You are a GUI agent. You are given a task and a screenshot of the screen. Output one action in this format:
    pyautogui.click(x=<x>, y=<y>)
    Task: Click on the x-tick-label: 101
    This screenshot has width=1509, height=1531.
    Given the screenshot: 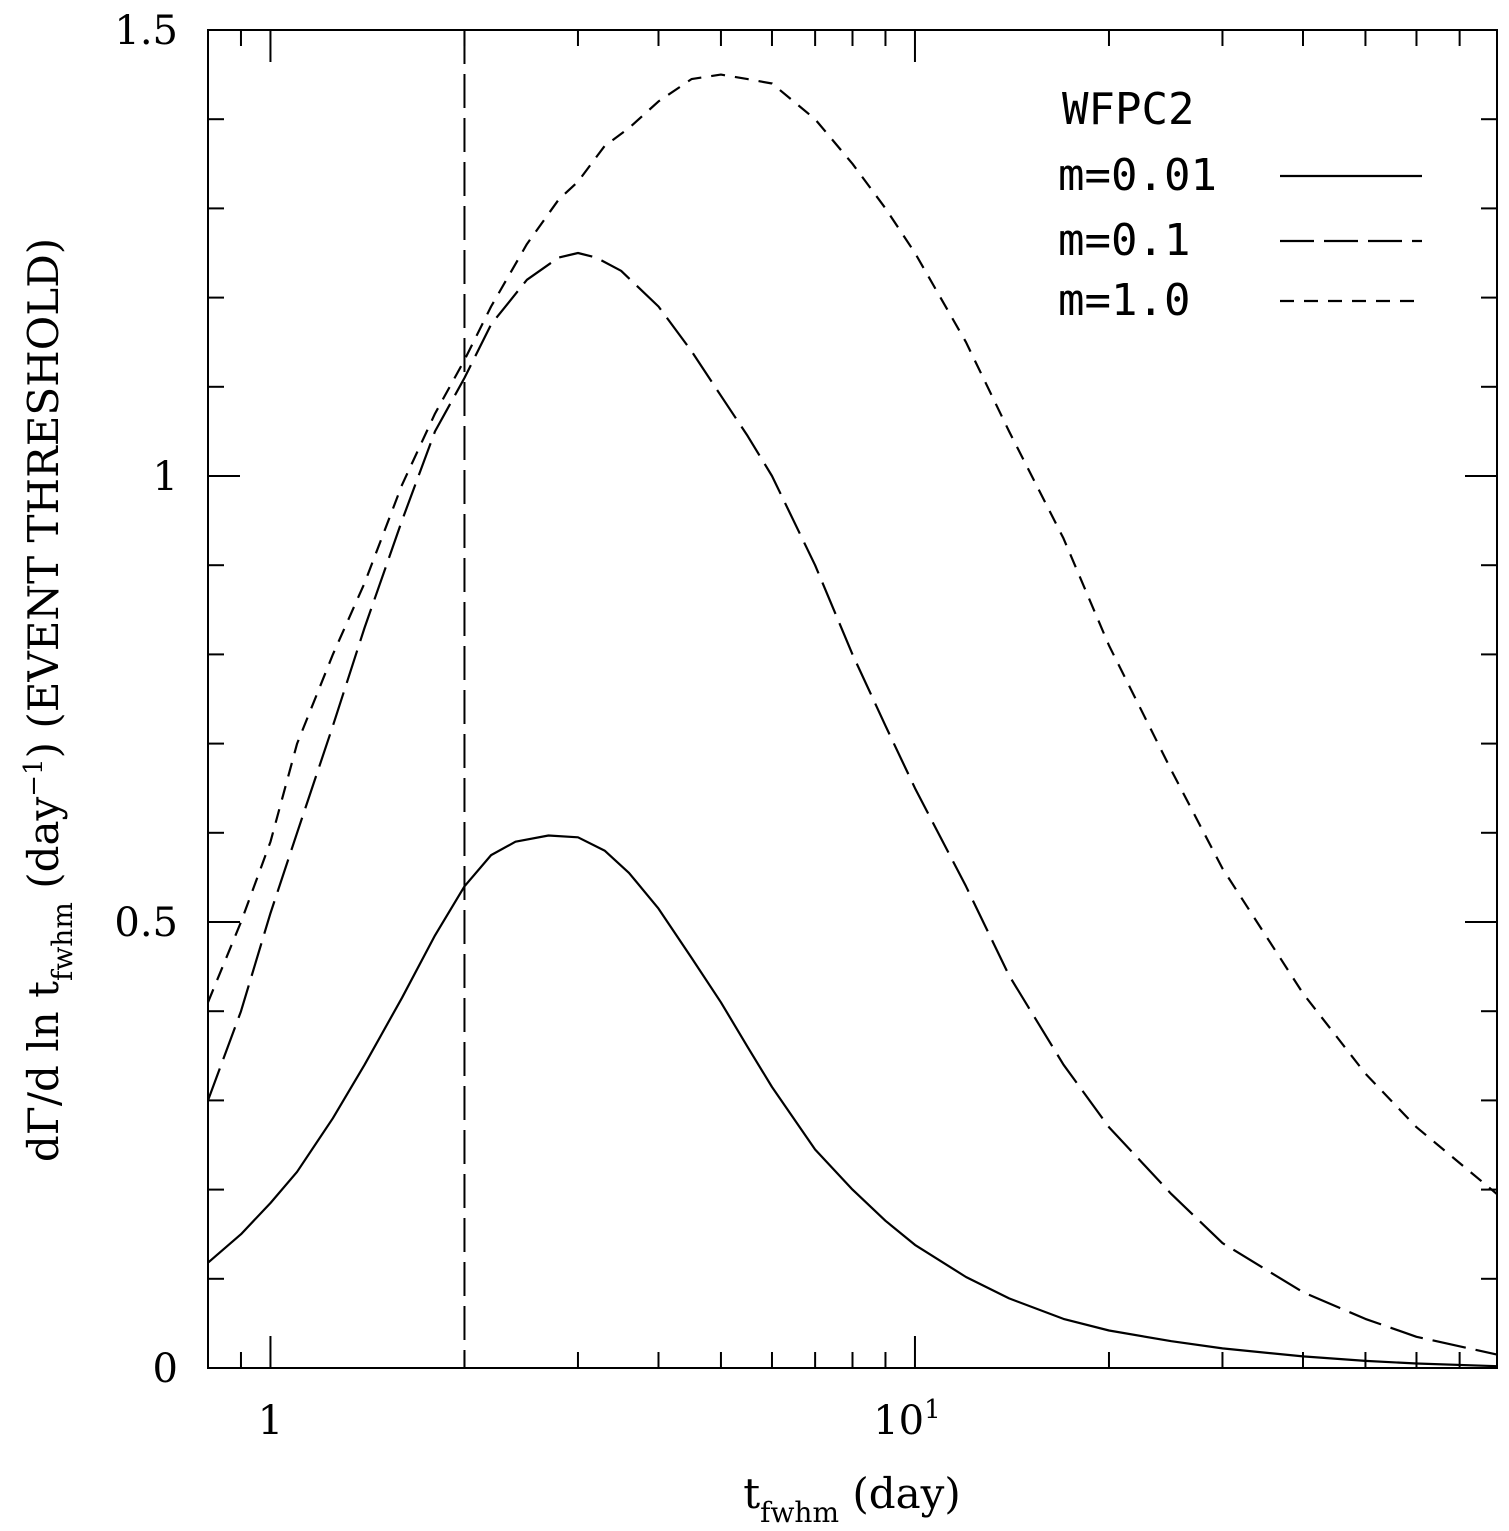 What is the action you would take?
    pyautogui.click(x=906, y=1419)
    